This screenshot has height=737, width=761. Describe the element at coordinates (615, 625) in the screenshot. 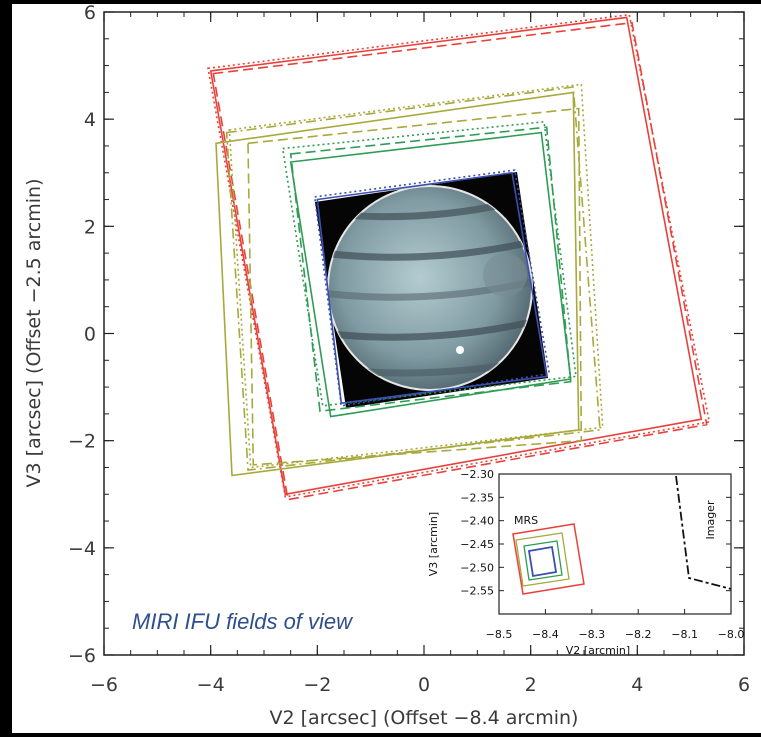

I see `inset-x-ticks: −8.5 −8.4 −8.3 −8.2 −8.1 −8.0` at that location.